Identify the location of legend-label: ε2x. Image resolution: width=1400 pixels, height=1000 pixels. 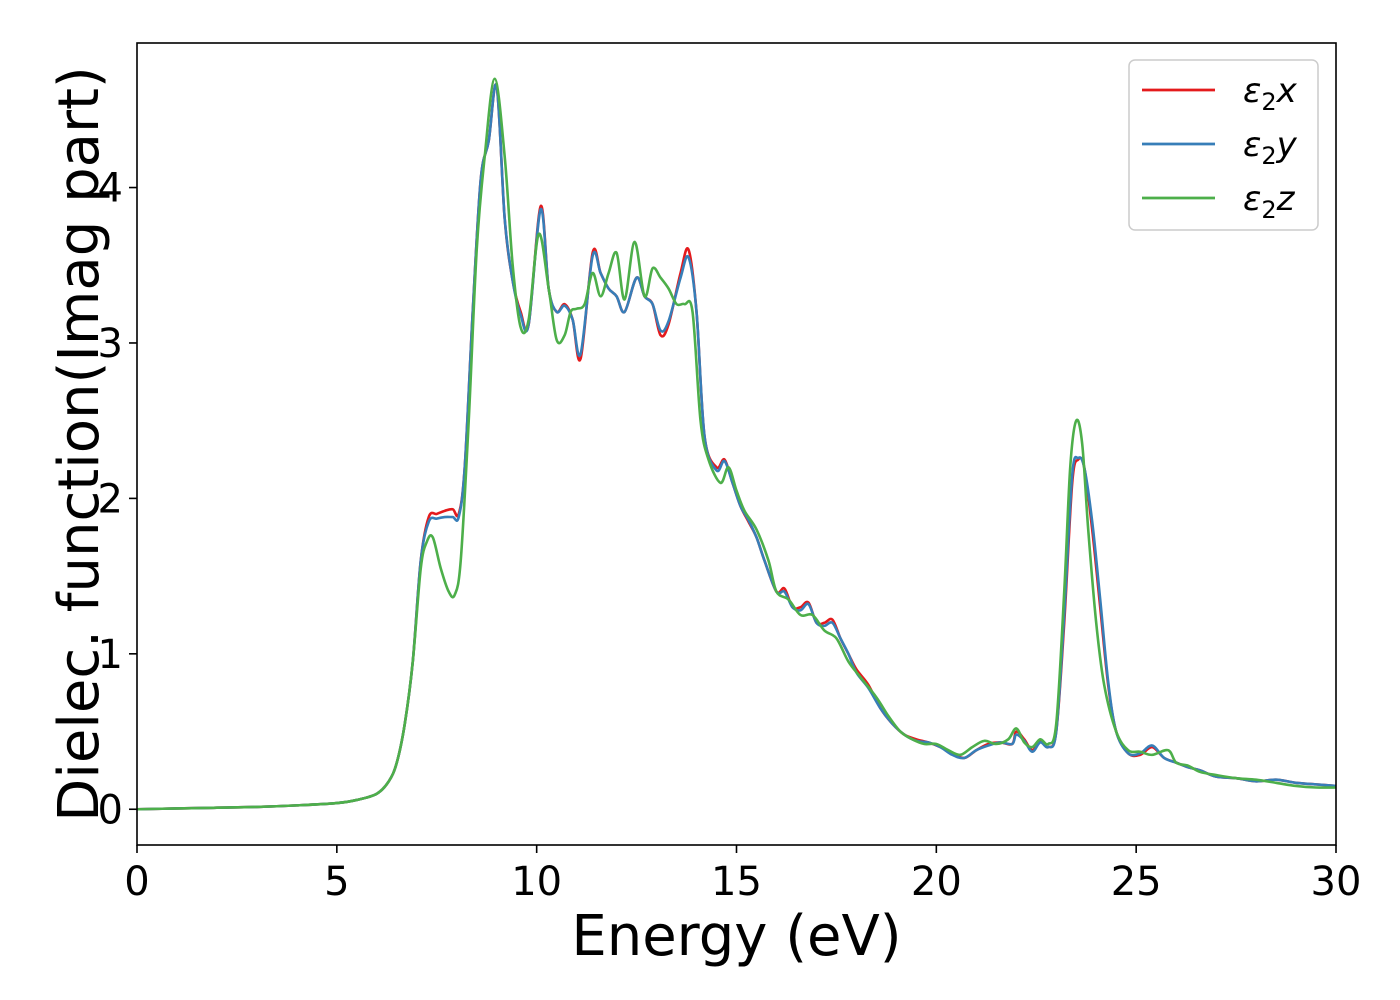
(1270, 93).